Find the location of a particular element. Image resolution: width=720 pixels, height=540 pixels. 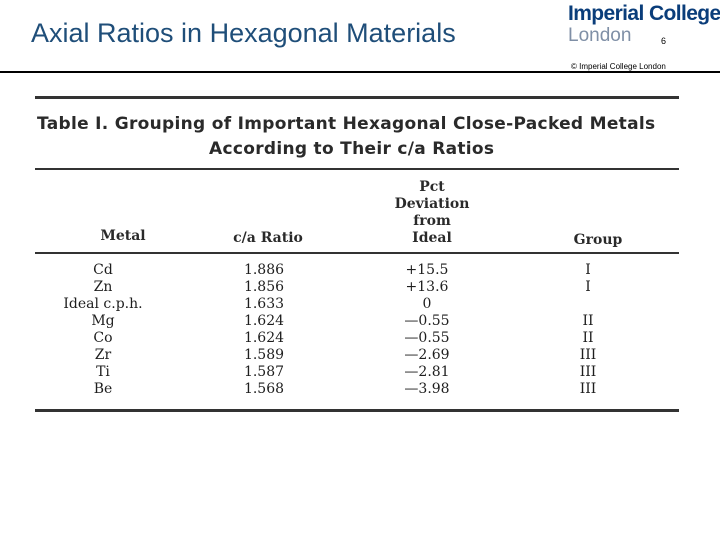

metal-cell: Ti is located at coordinates (103, 372).